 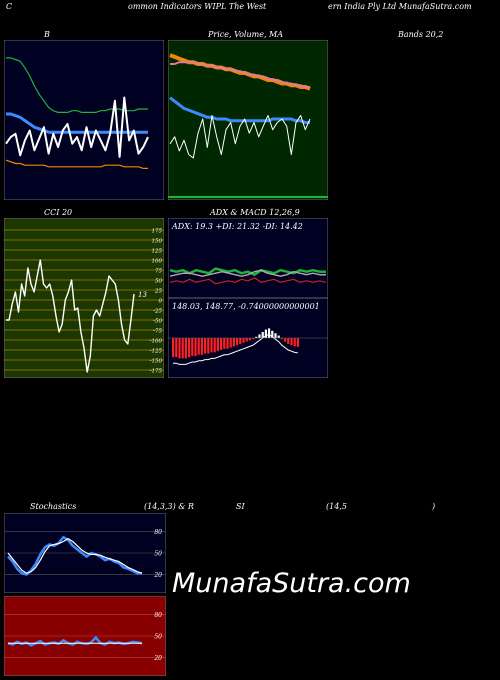 I want to click on price-ma_mid-line, so click(x=240, y=74).